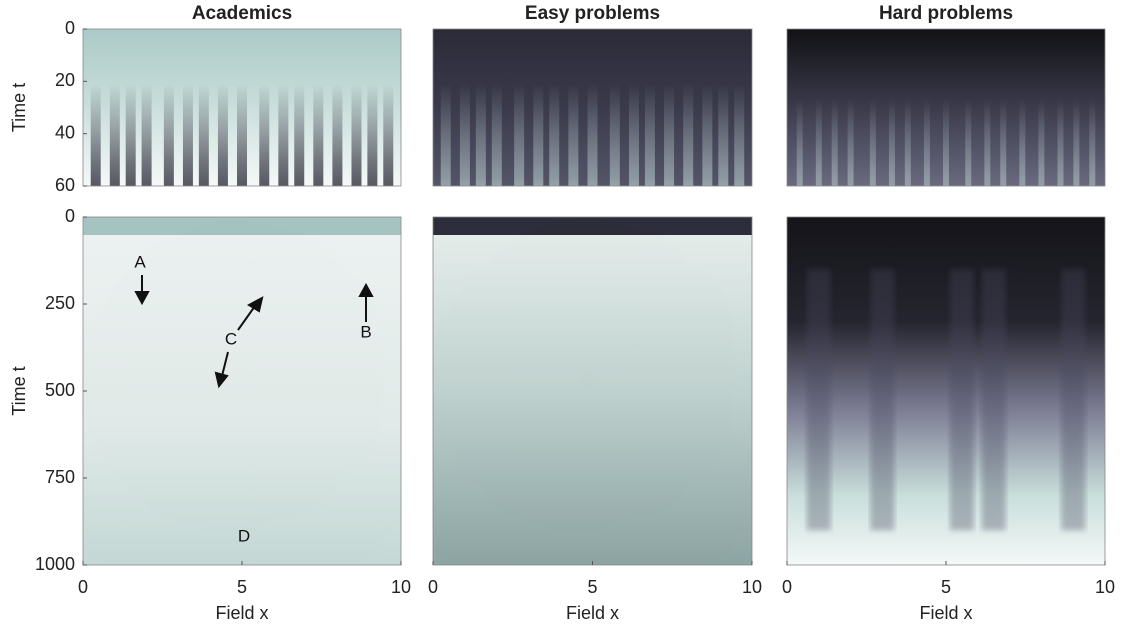 The height and width of the screenshot is (630, 1126). I want to click on annotation-arrows, so click(254, 332).